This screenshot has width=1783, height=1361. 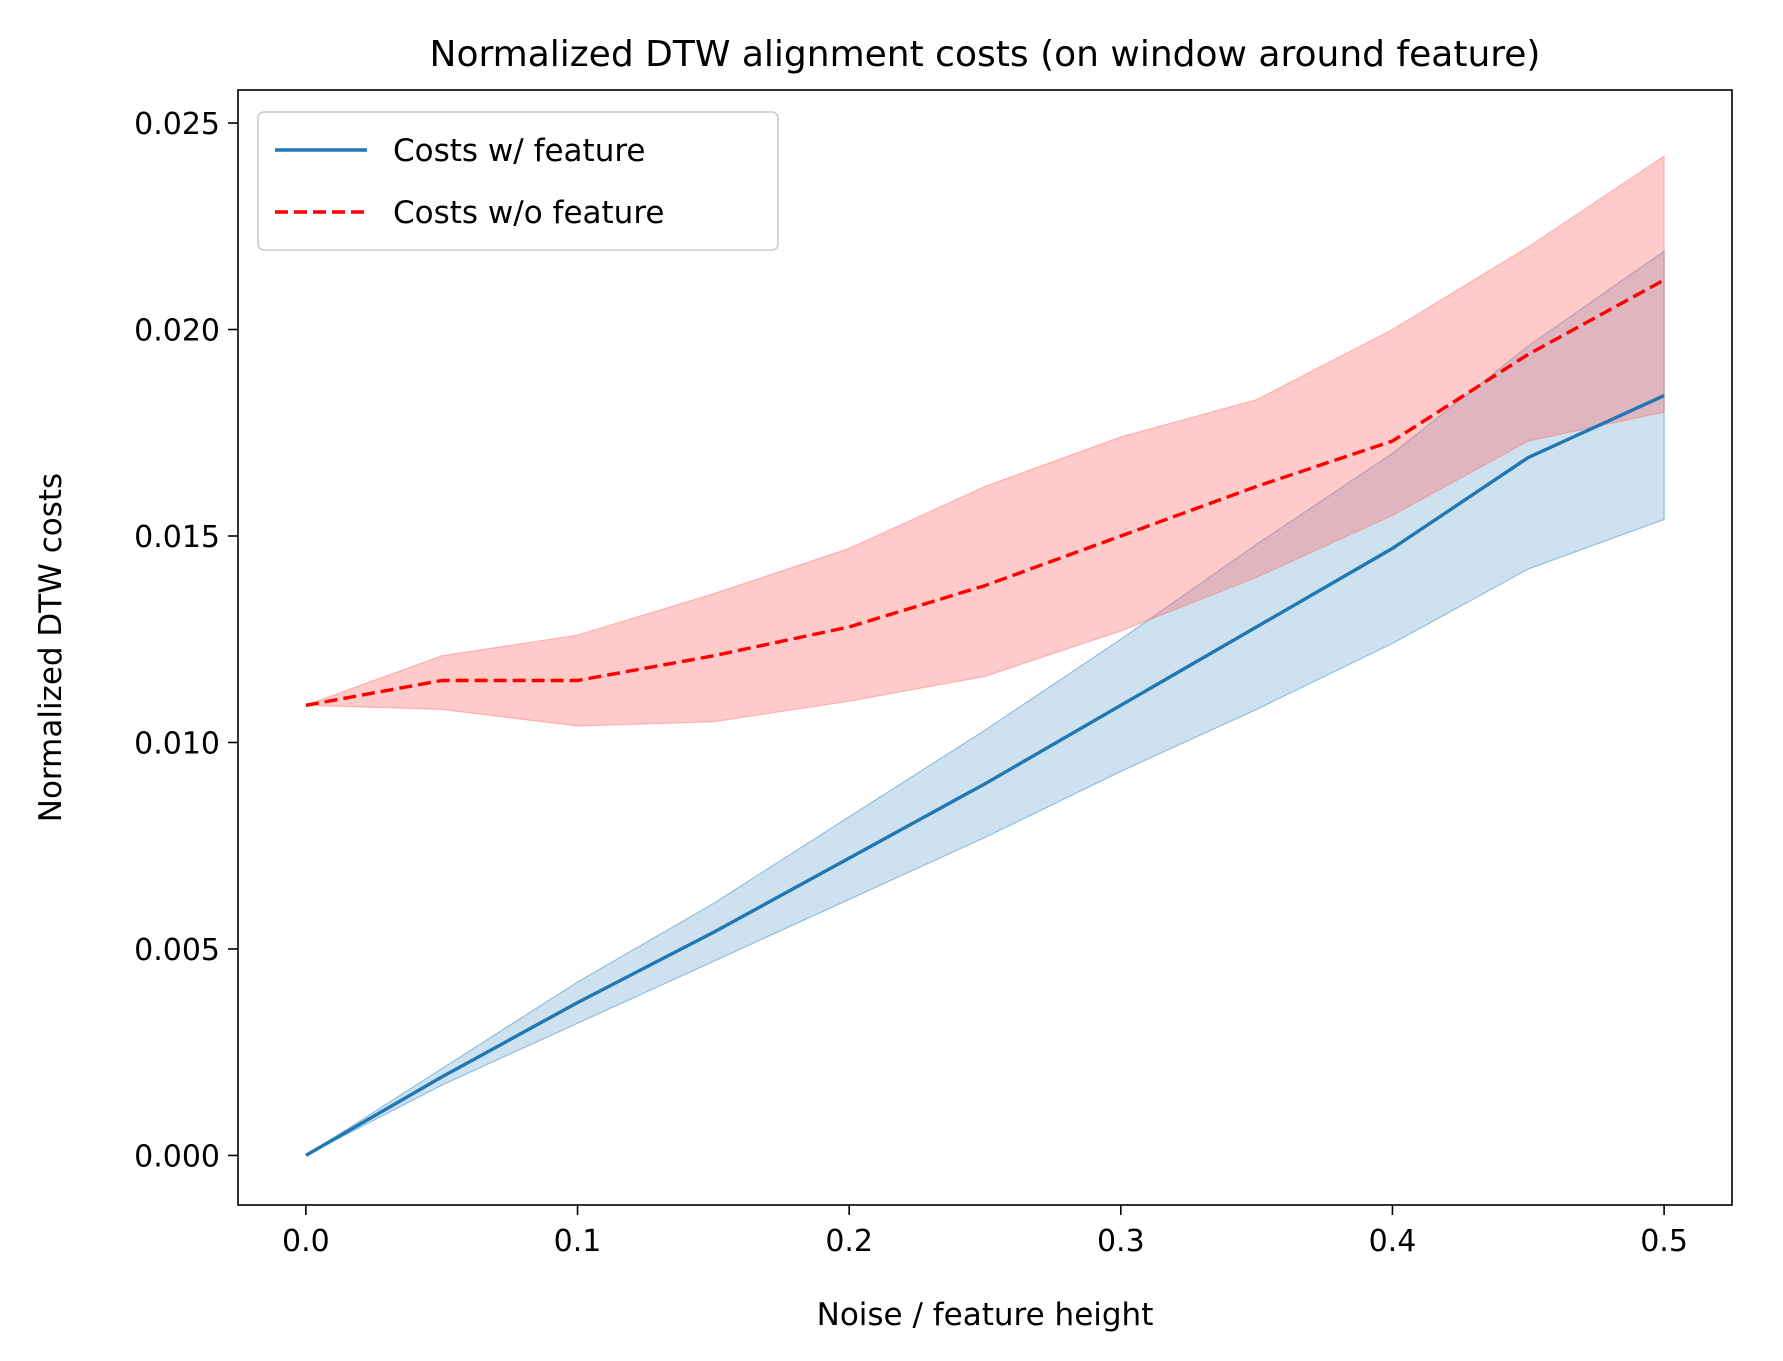 What do you see at coordinates (1664, 1241) in the screenshot?
I see `x-tick-label: 0.5` at bounding box center [1664, 1241].